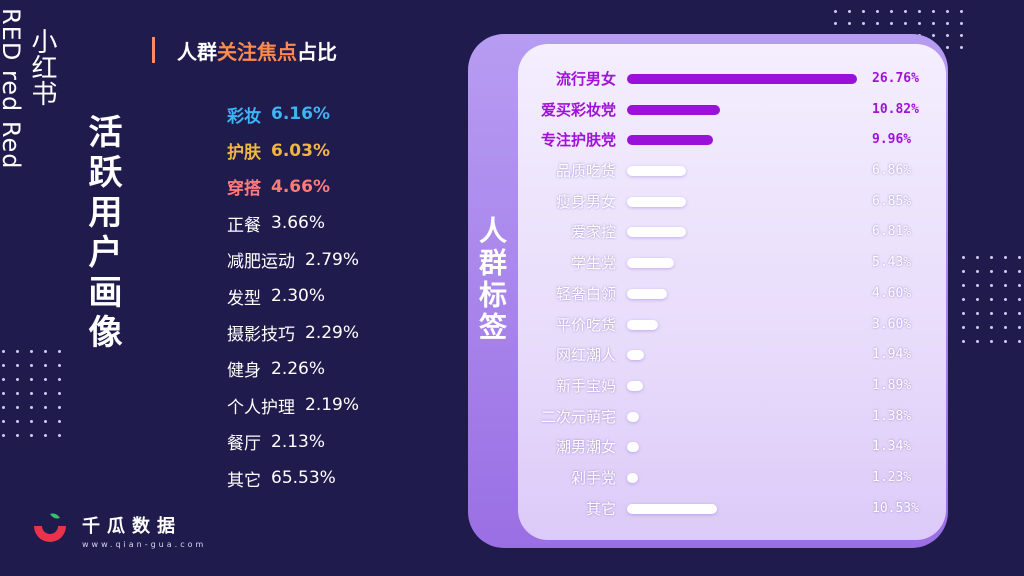  Describe the element at coordinates (300, 186) in the screenshot. I see `focus-item-value: 4.66%` at that location.